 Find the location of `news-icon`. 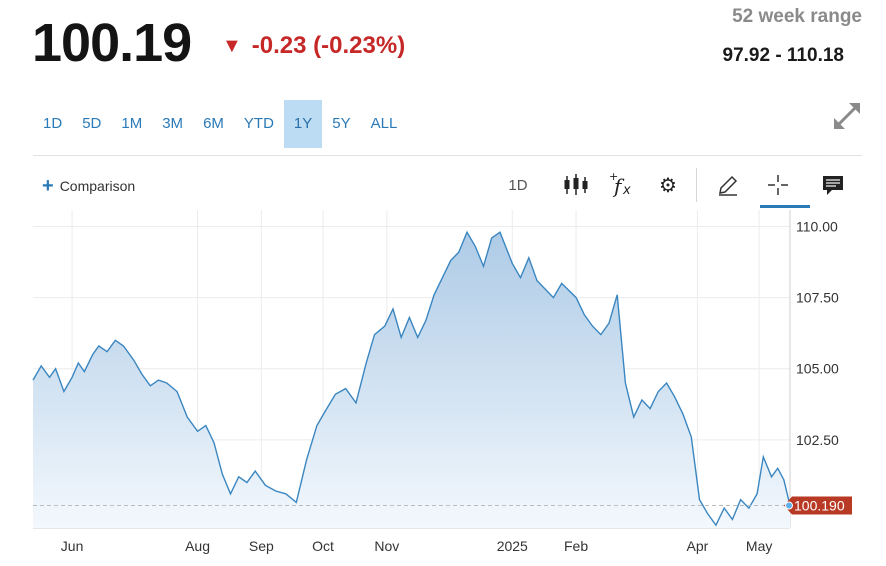

news-icon is located at coordinates (833, 185).